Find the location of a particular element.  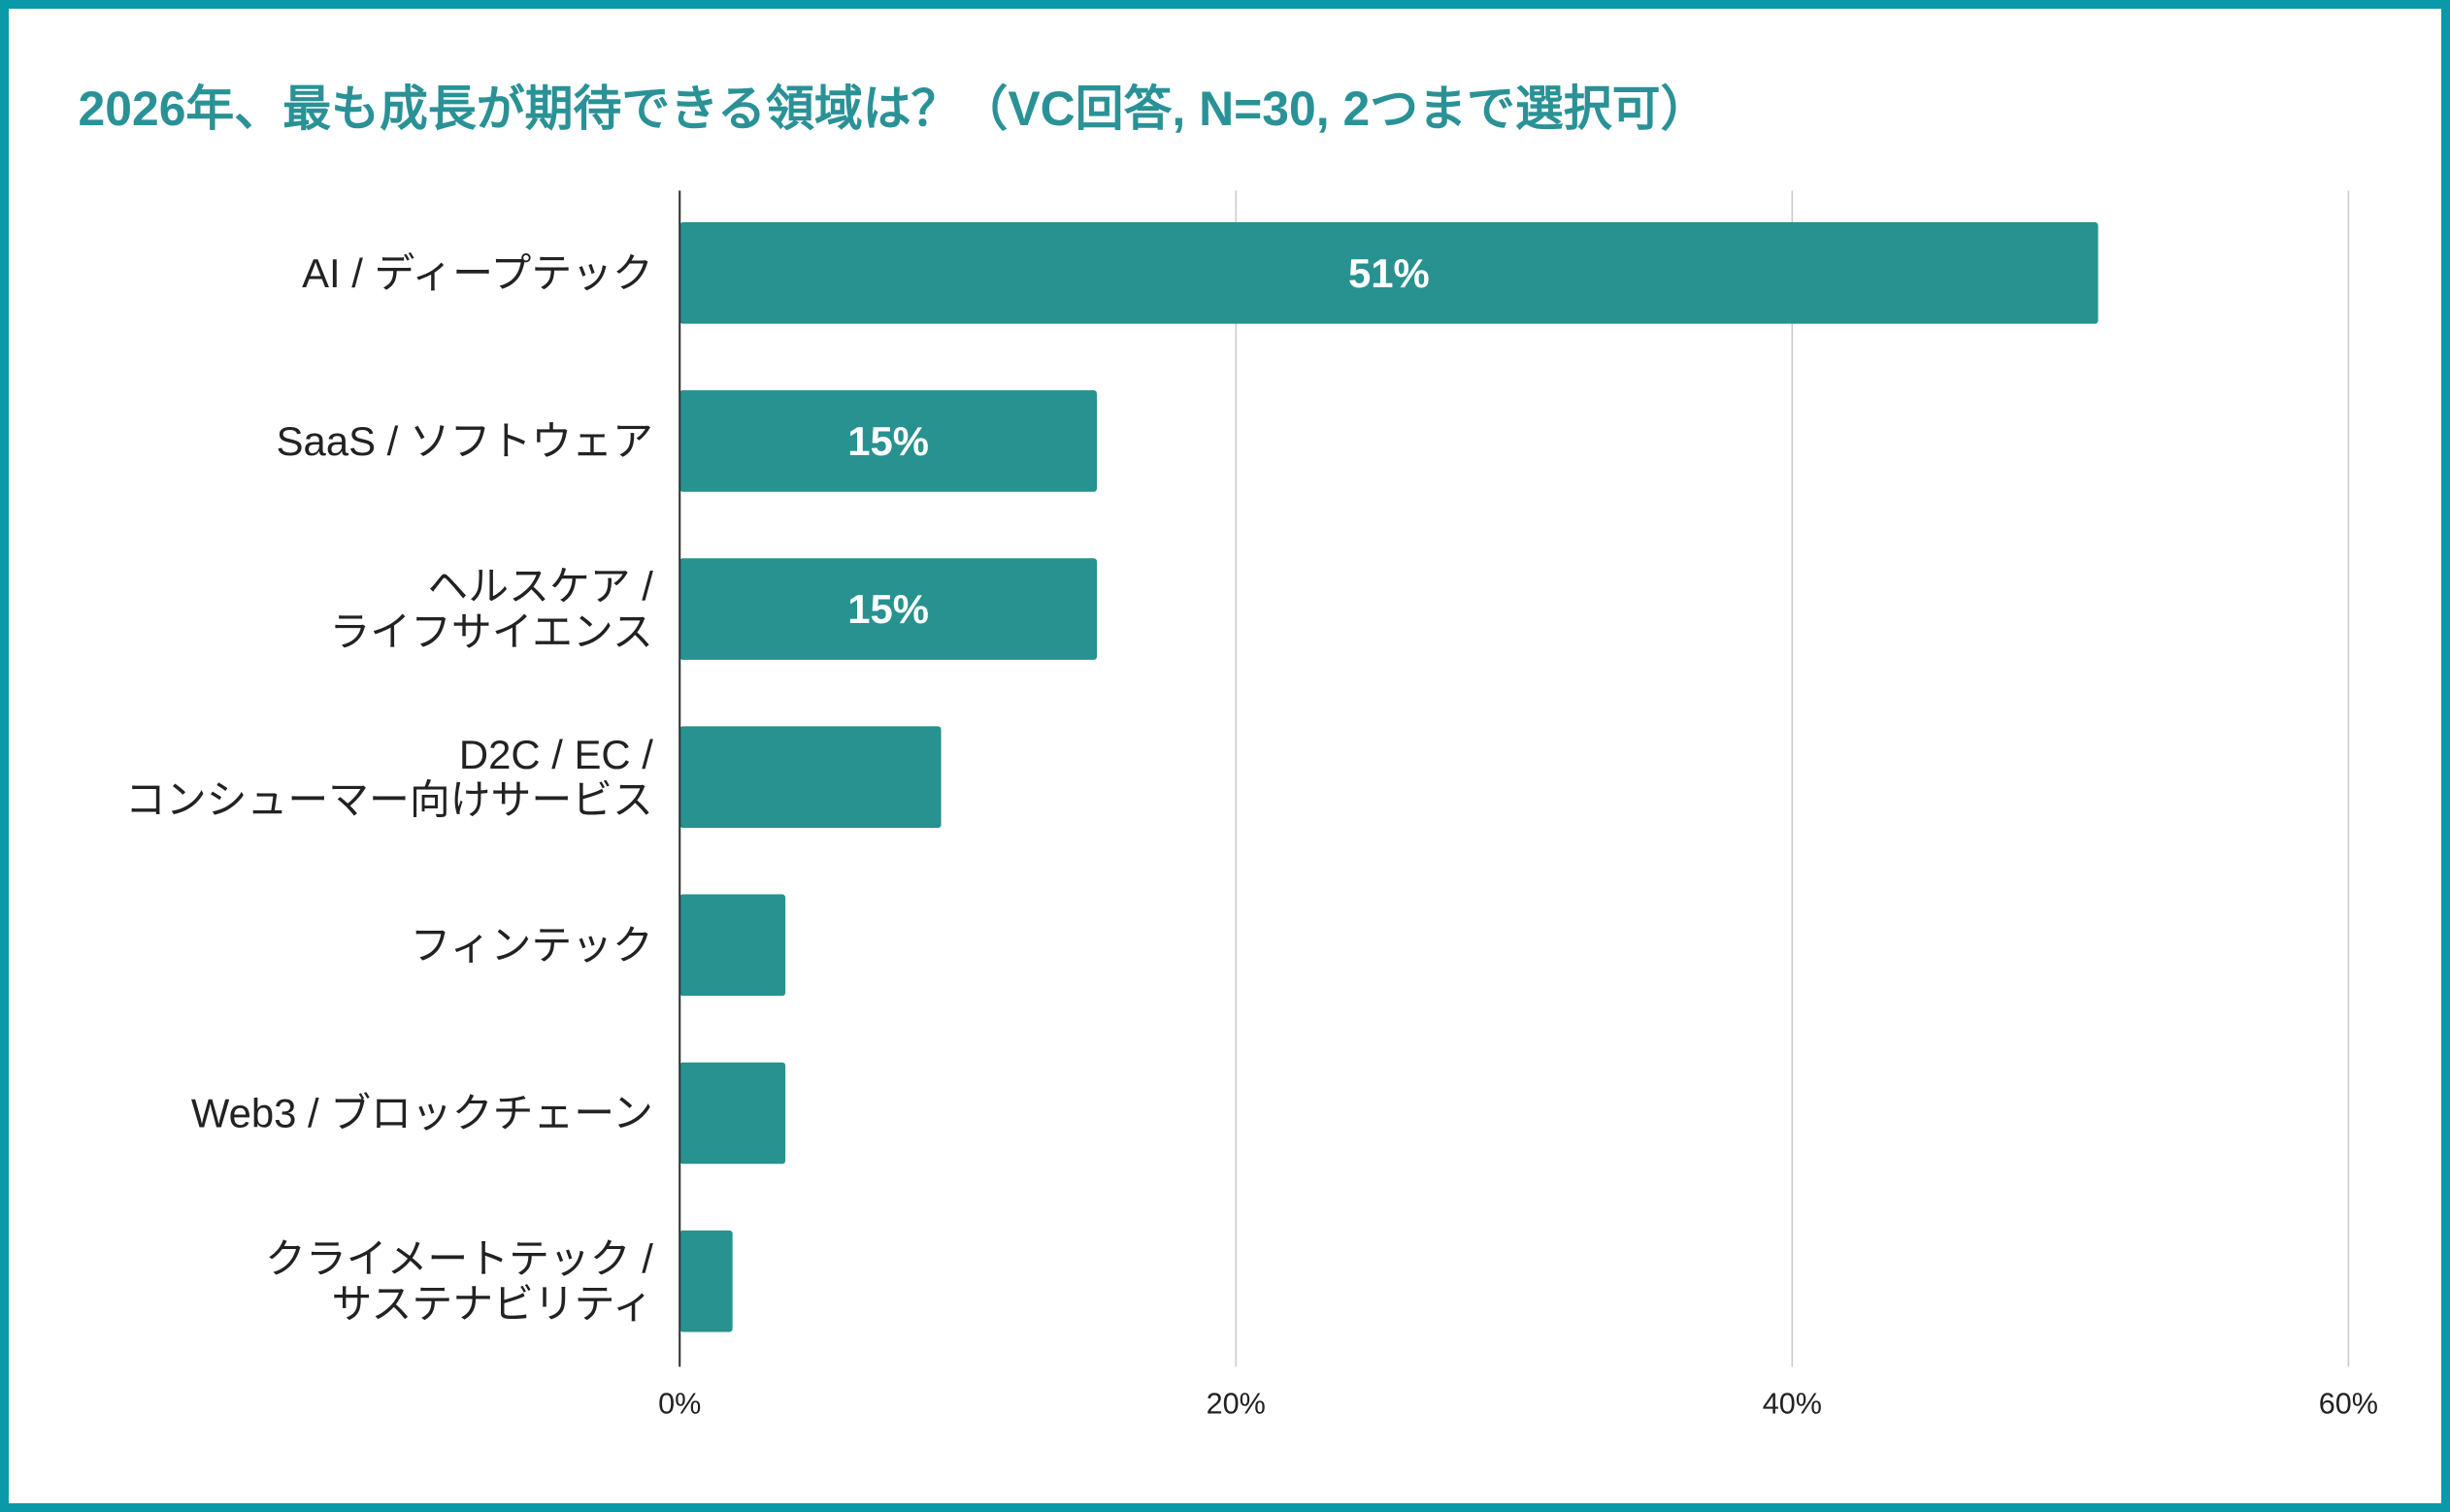

x-tick-label: 40% is located at coordinates (1792, 1404).